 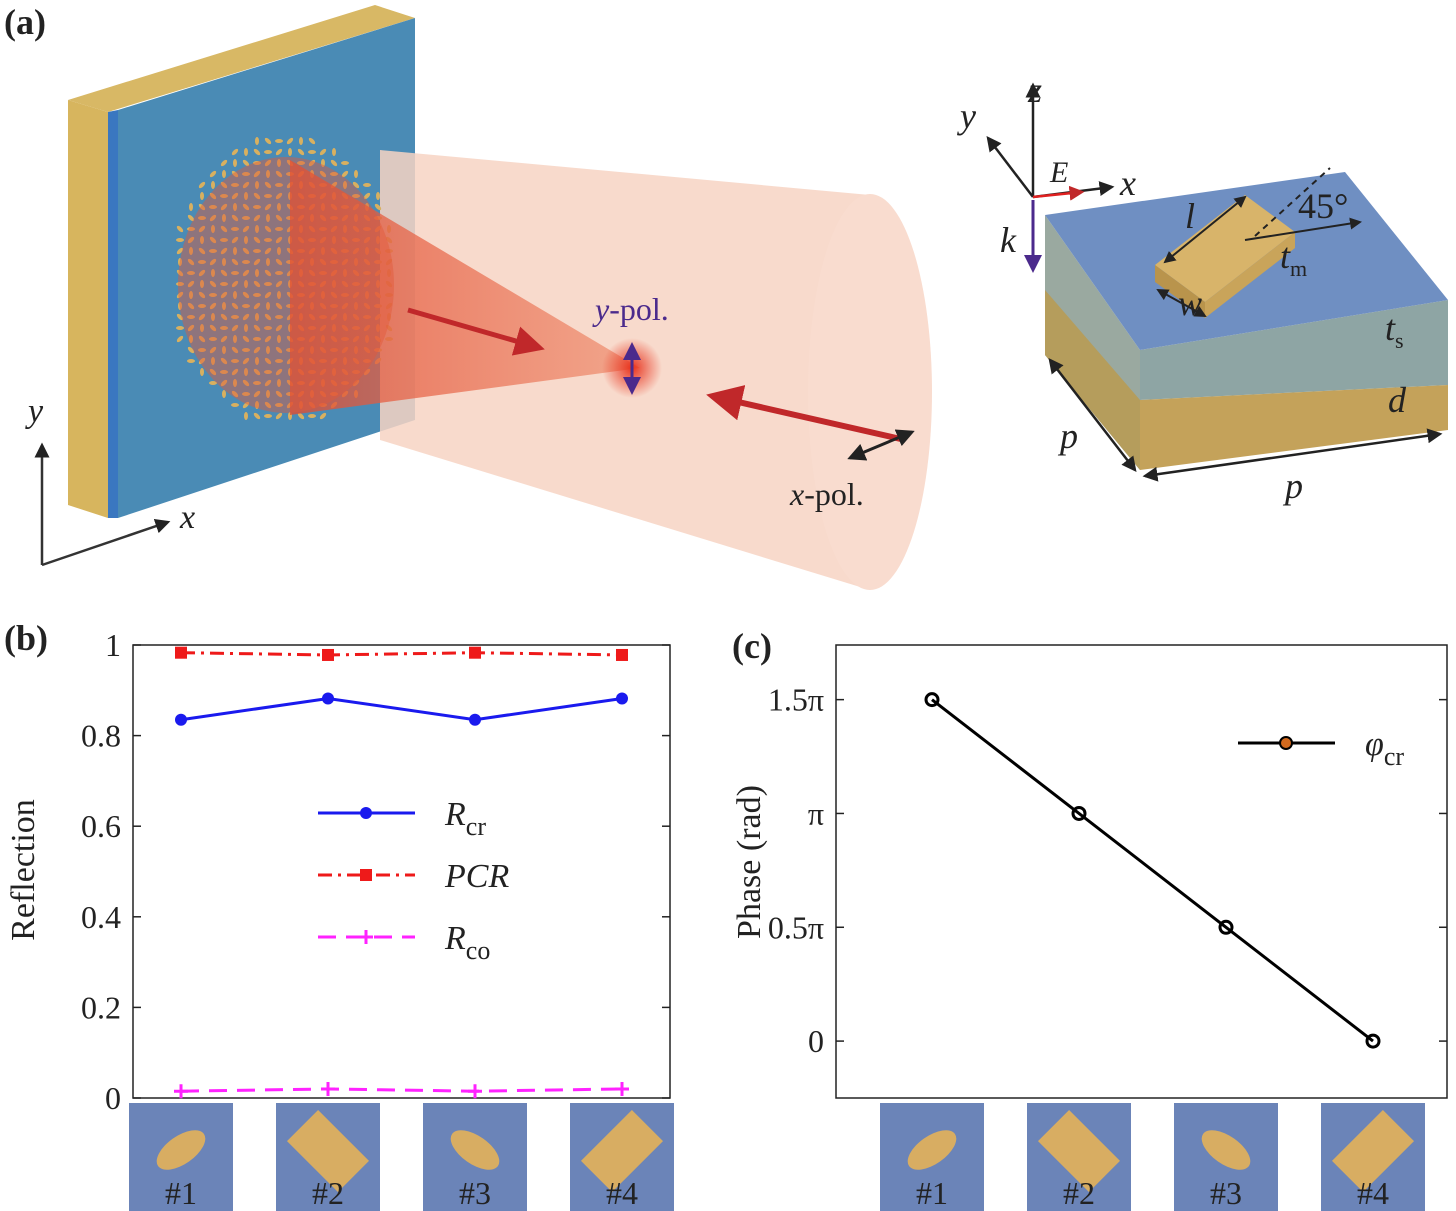 I want to click on rod-axis, so click(x=1292, y=202).